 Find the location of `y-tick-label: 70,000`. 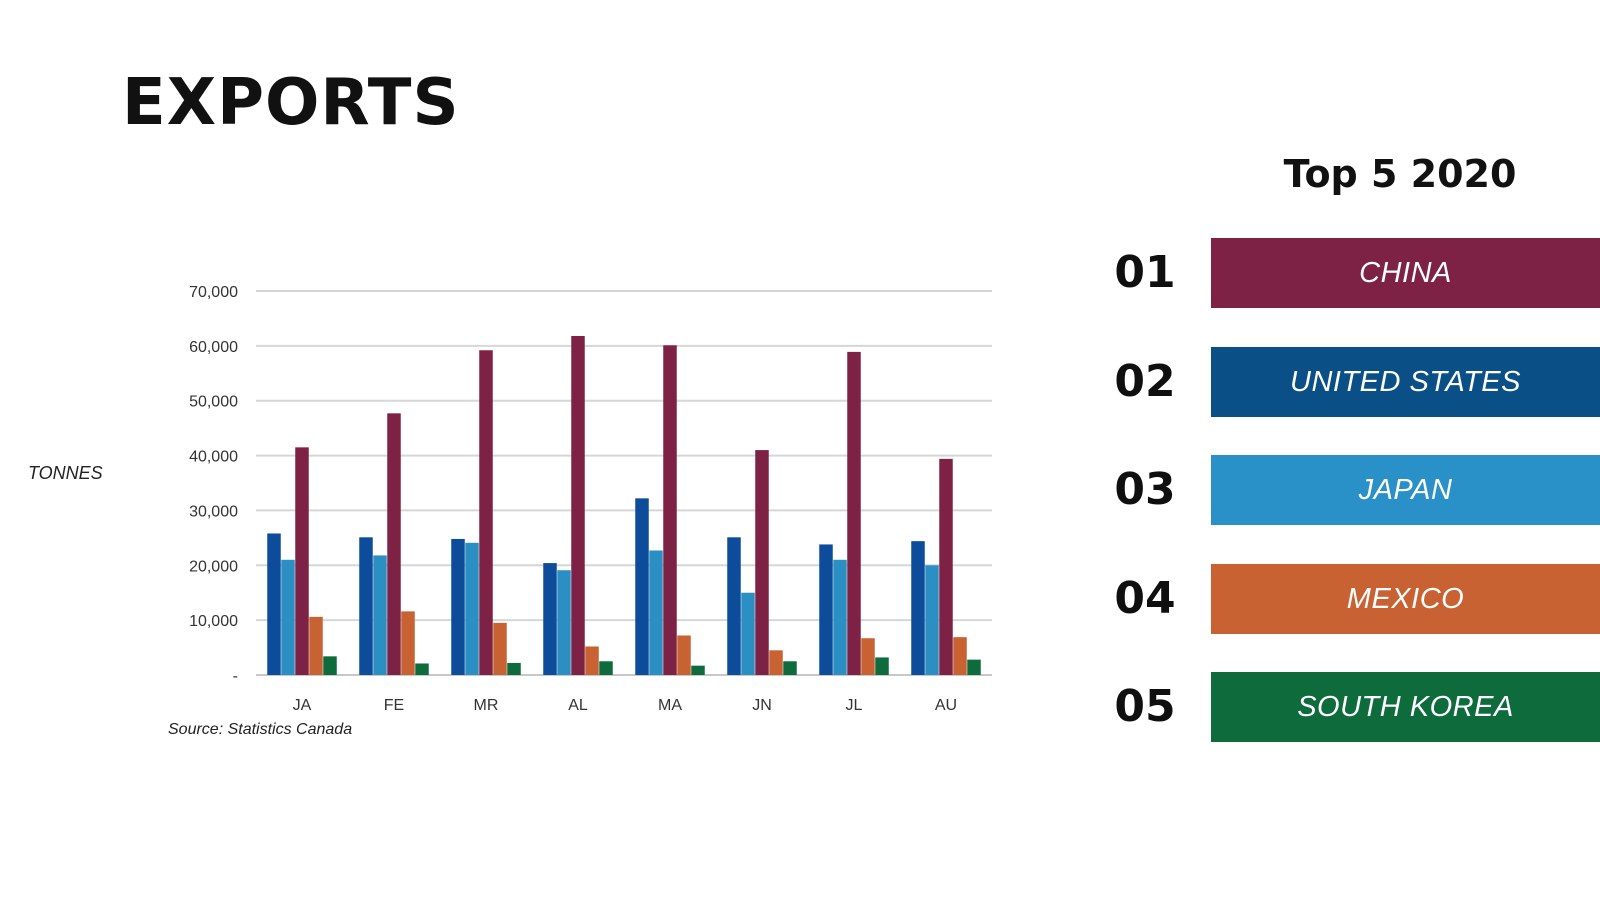

y-tick-label: 70,000 is located at coordinates (213, 292).